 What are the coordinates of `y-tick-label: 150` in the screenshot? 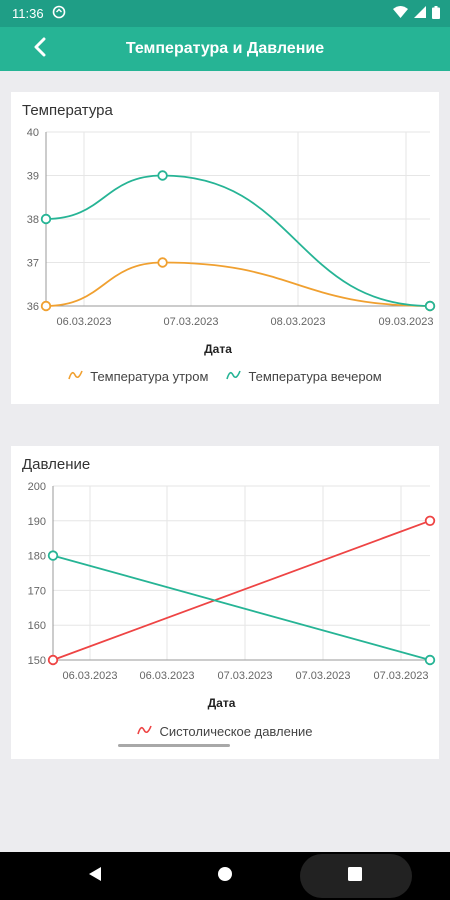 It's located at (37, 661).